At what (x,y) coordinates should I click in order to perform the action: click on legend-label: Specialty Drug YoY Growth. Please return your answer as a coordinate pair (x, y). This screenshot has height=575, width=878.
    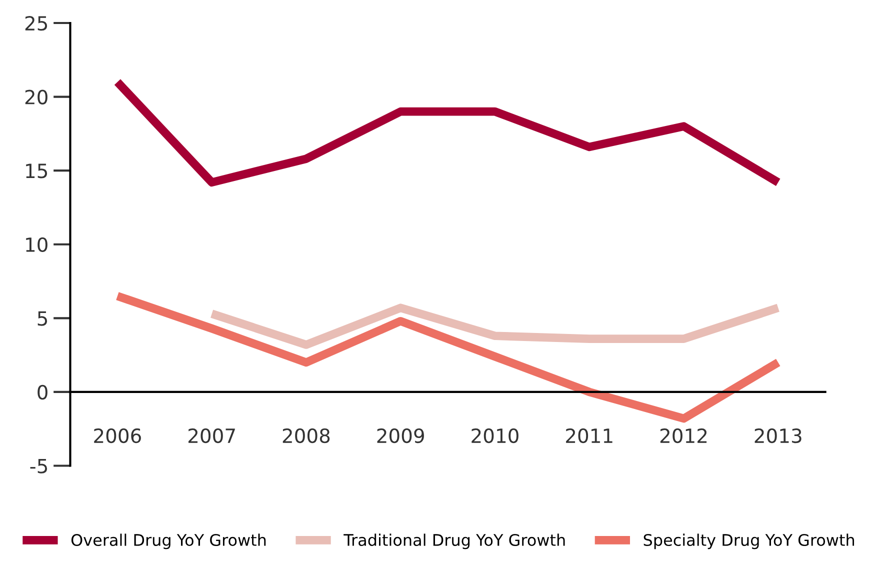
    Looking at the image, I should click on (749, 542).